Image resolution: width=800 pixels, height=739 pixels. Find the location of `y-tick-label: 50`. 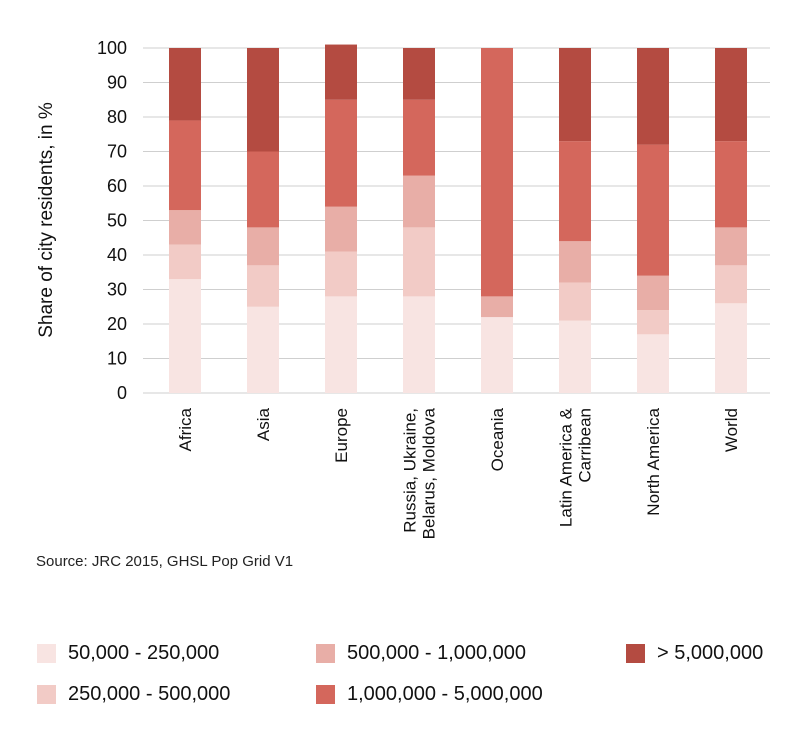

y-tick-label: 50 is located at coordinates (117, 221).